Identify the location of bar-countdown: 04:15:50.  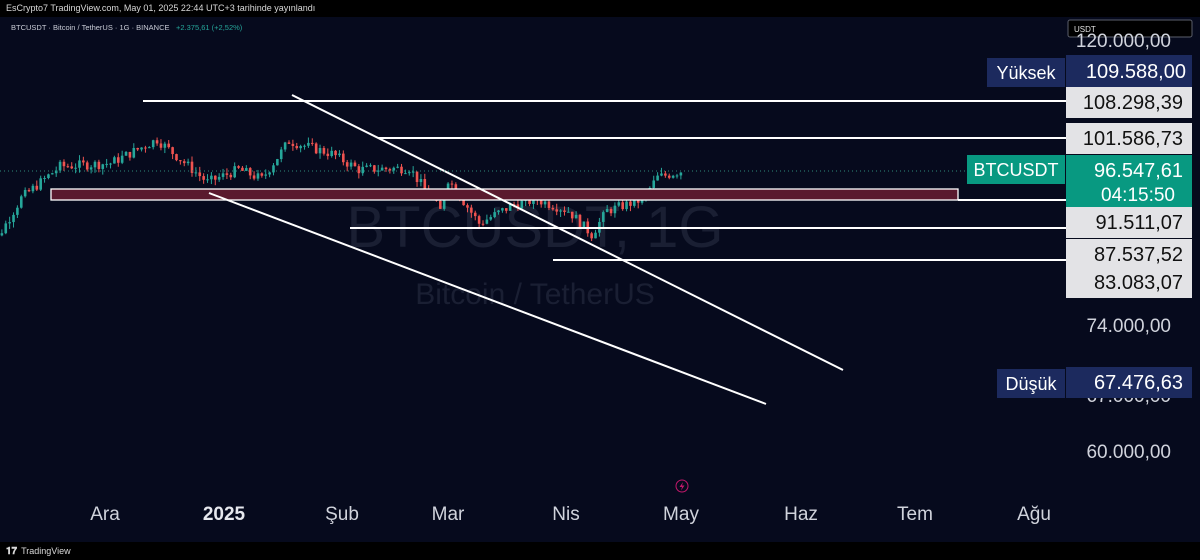
(1138, 195).